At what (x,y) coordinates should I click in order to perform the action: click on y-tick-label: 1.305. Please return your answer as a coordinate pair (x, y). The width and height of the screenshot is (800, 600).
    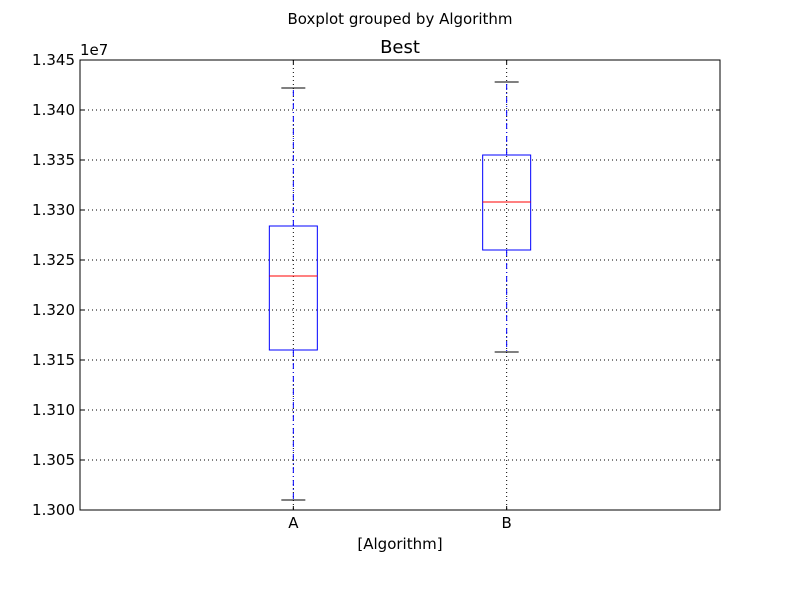
    Looking at the image, I should click on (53, 460).